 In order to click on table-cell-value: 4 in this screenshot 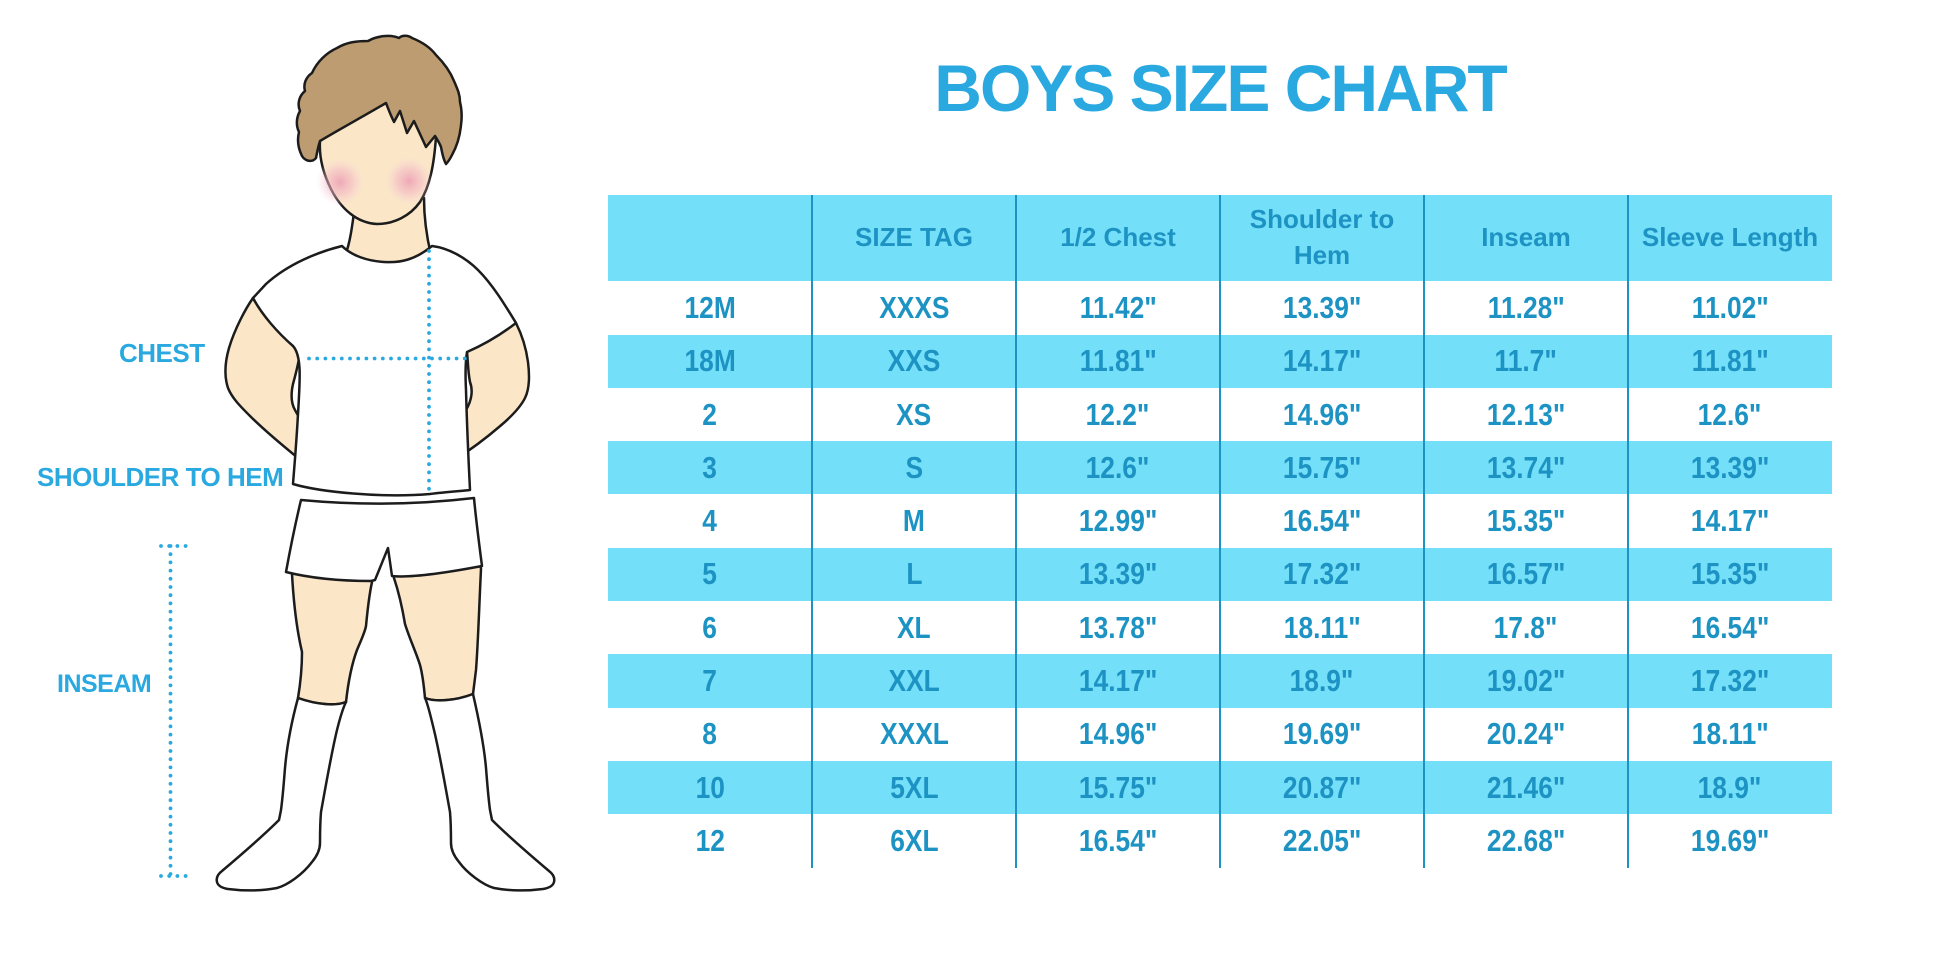, I will do `click(710, 521)`.